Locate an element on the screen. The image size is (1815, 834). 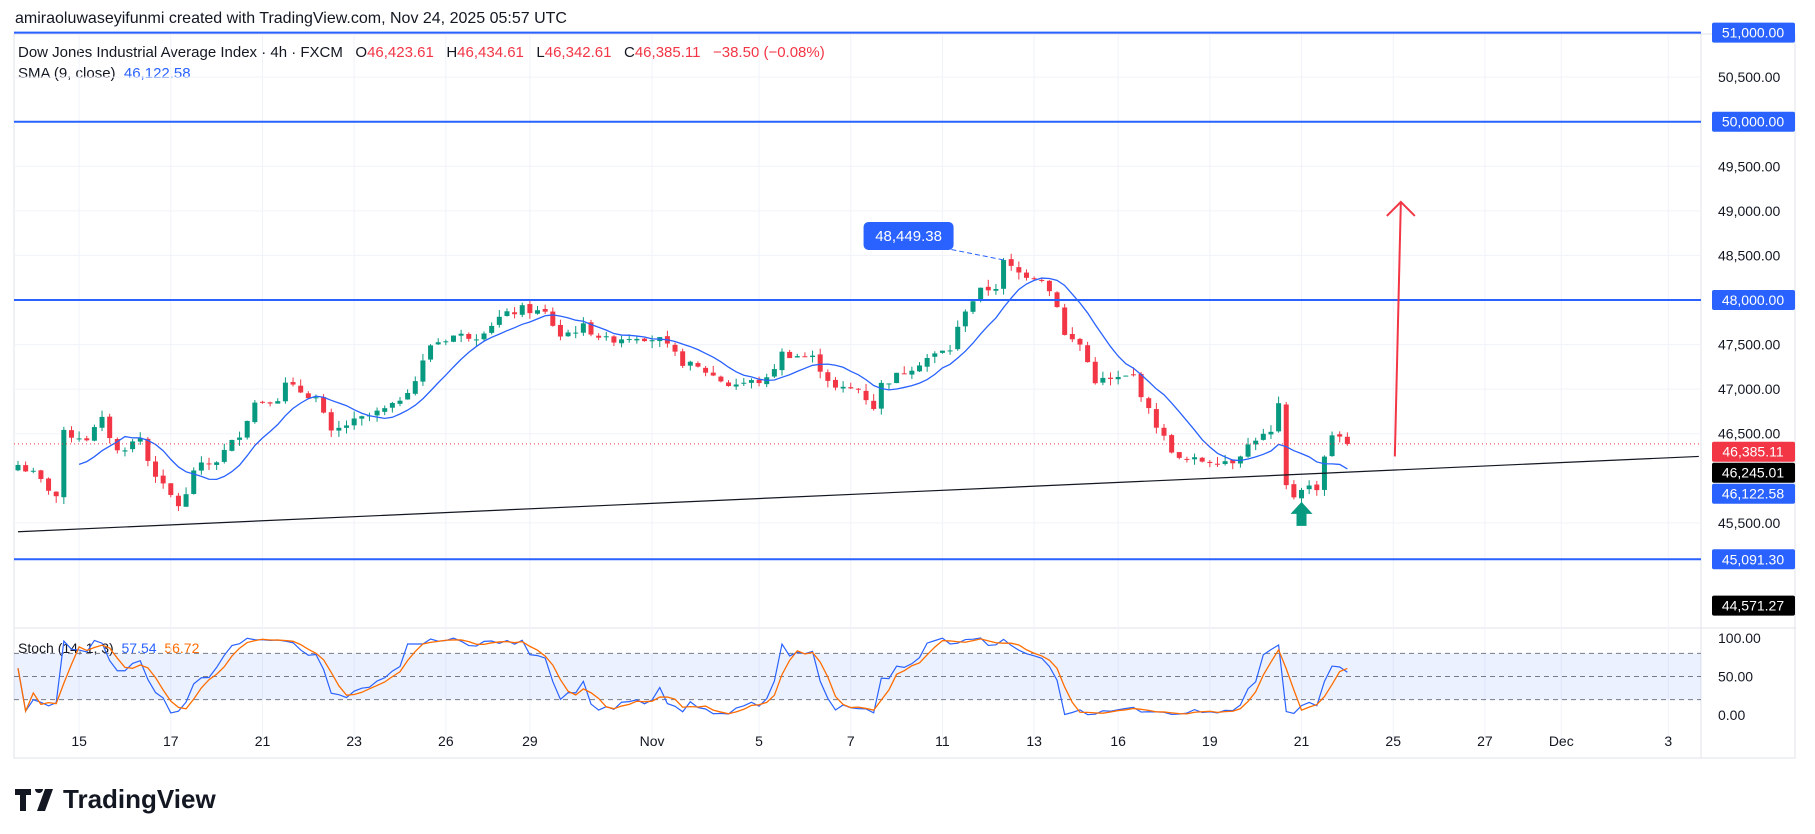
stoch-d-value: 56.72 is located at coordinates (182, 648).